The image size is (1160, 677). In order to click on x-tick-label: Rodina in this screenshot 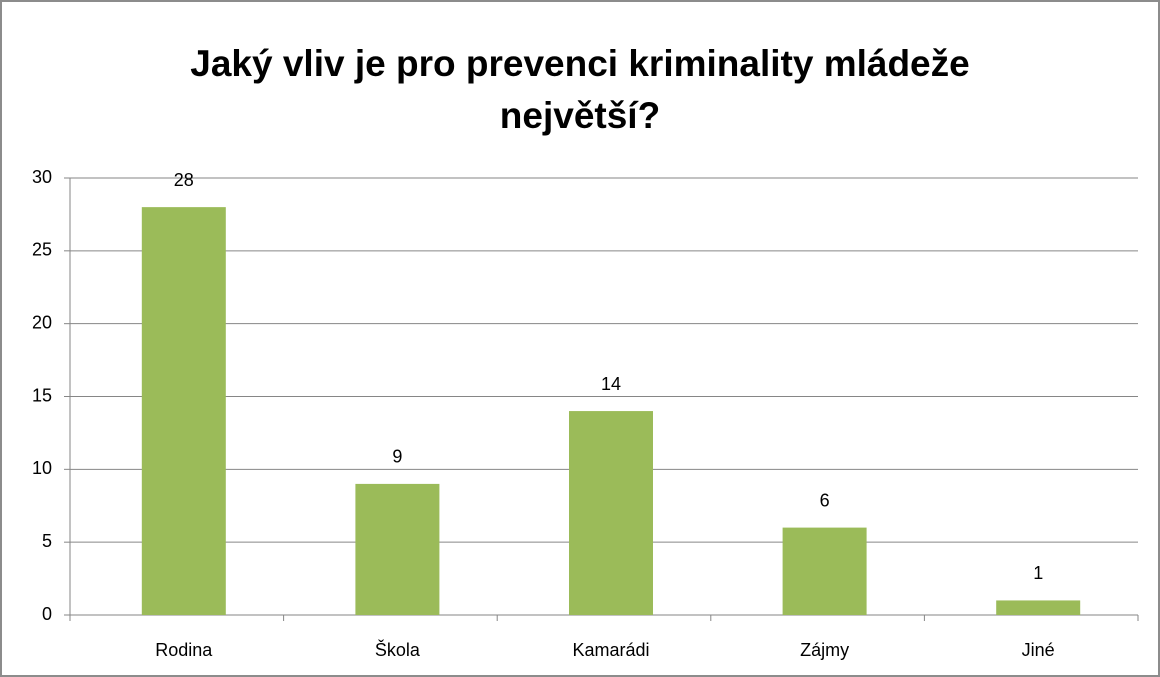, I will do `click(184, 650)`.